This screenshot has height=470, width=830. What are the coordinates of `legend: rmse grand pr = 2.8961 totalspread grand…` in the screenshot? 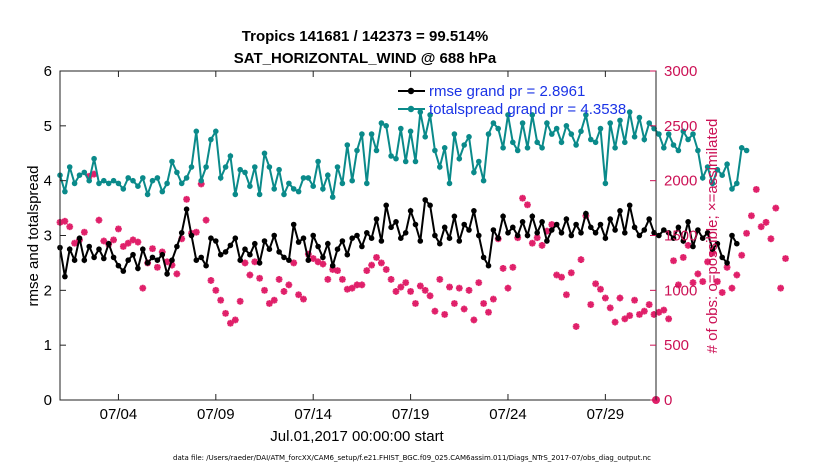 It's located at (512, 100).